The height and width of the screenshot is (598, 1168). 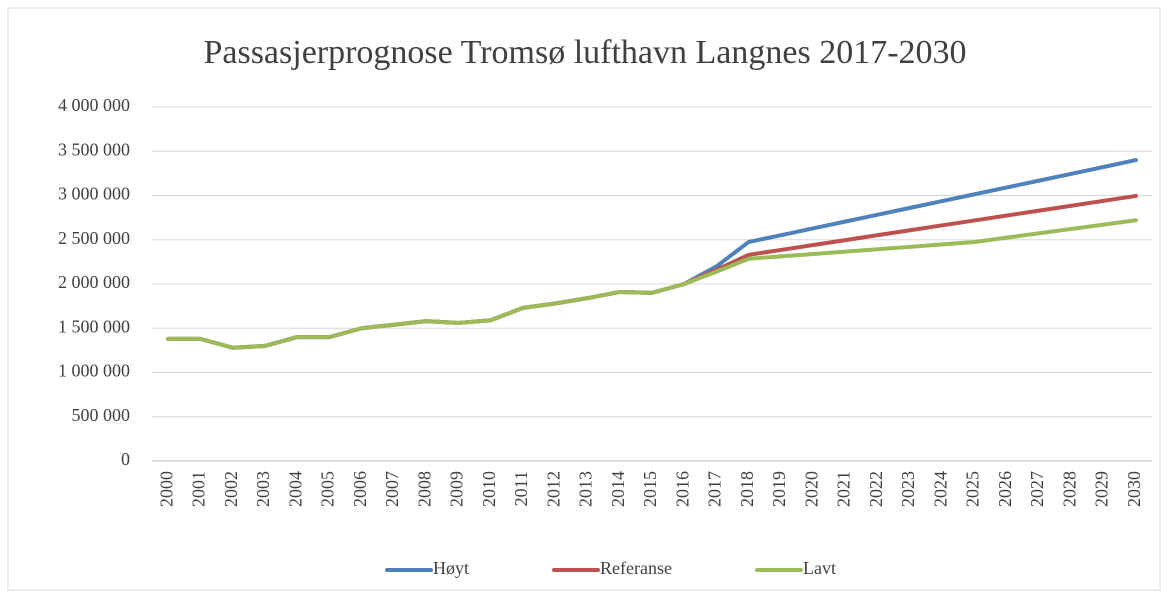 What do you see at coordinates (424, 489) in the screenshot?
I see `x-tick-label: 2008` at bounding box center [424, 489].